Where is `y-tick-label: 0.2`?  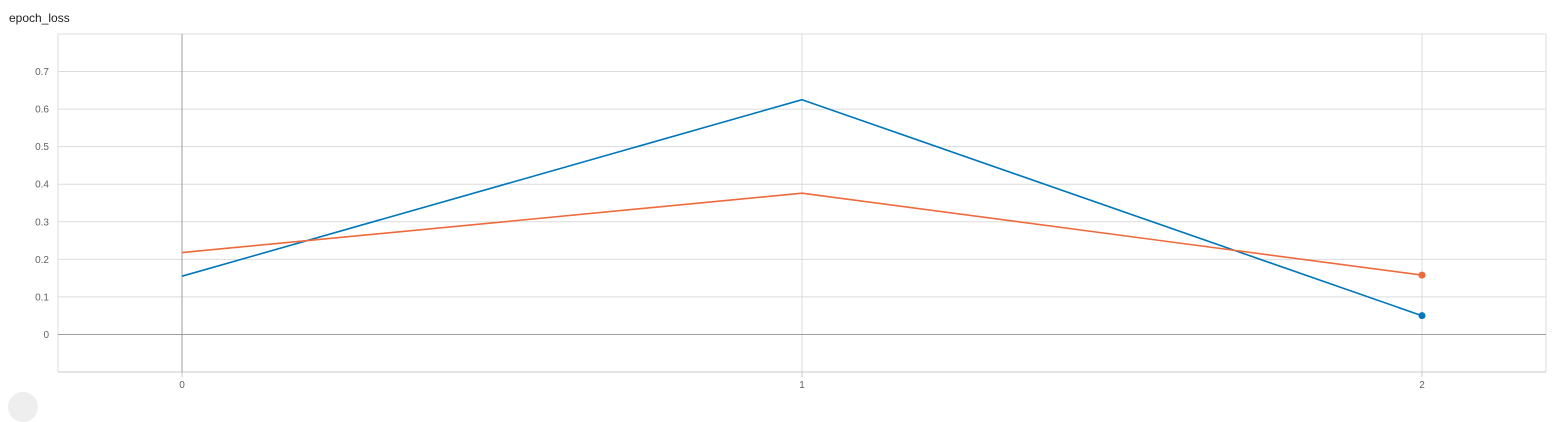
y-tick-label: 0.2 is located at coordinates (42, 260).